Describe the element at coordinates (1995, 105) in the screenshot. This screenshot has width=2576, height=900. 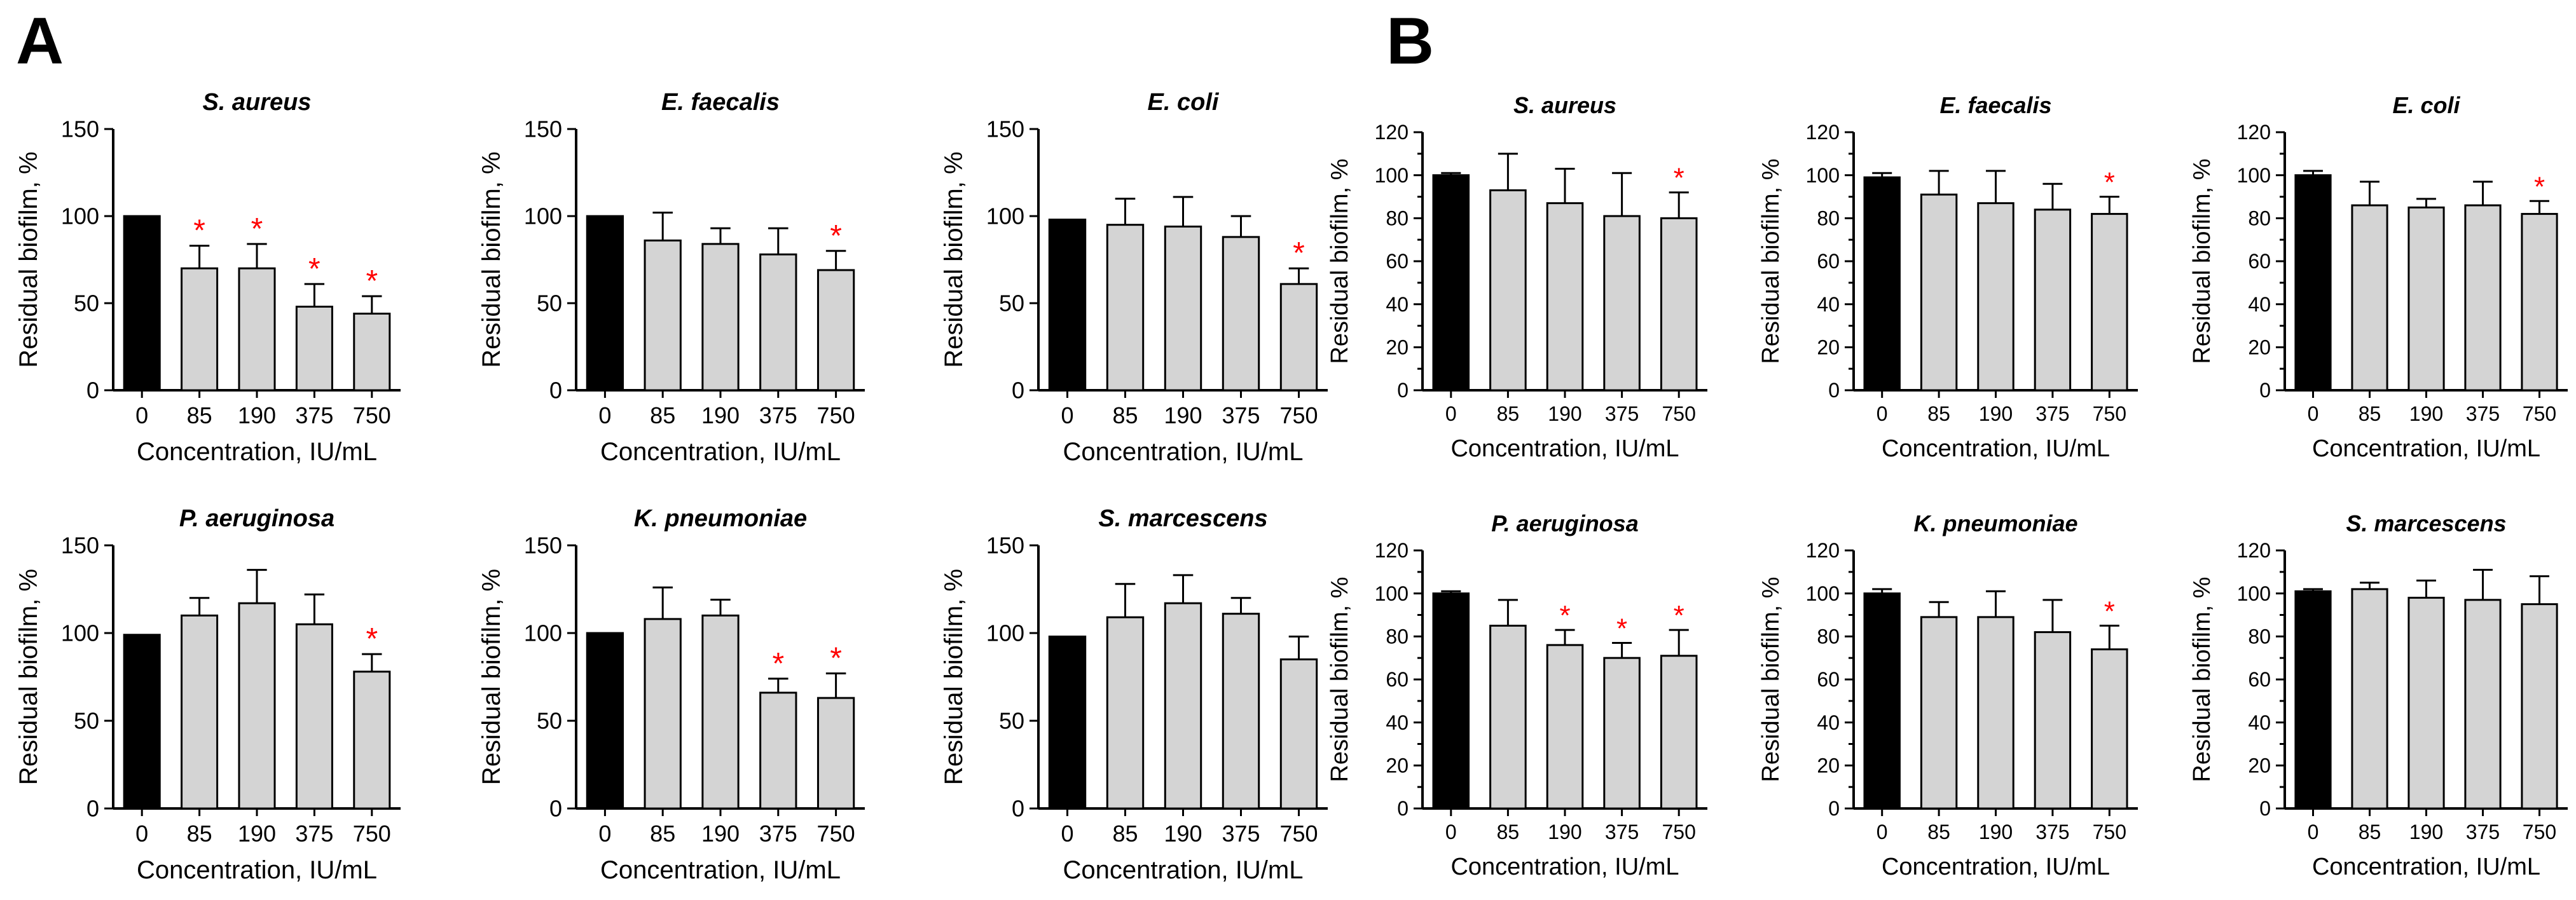
I see `chart-title: E. faecalis` at that location.